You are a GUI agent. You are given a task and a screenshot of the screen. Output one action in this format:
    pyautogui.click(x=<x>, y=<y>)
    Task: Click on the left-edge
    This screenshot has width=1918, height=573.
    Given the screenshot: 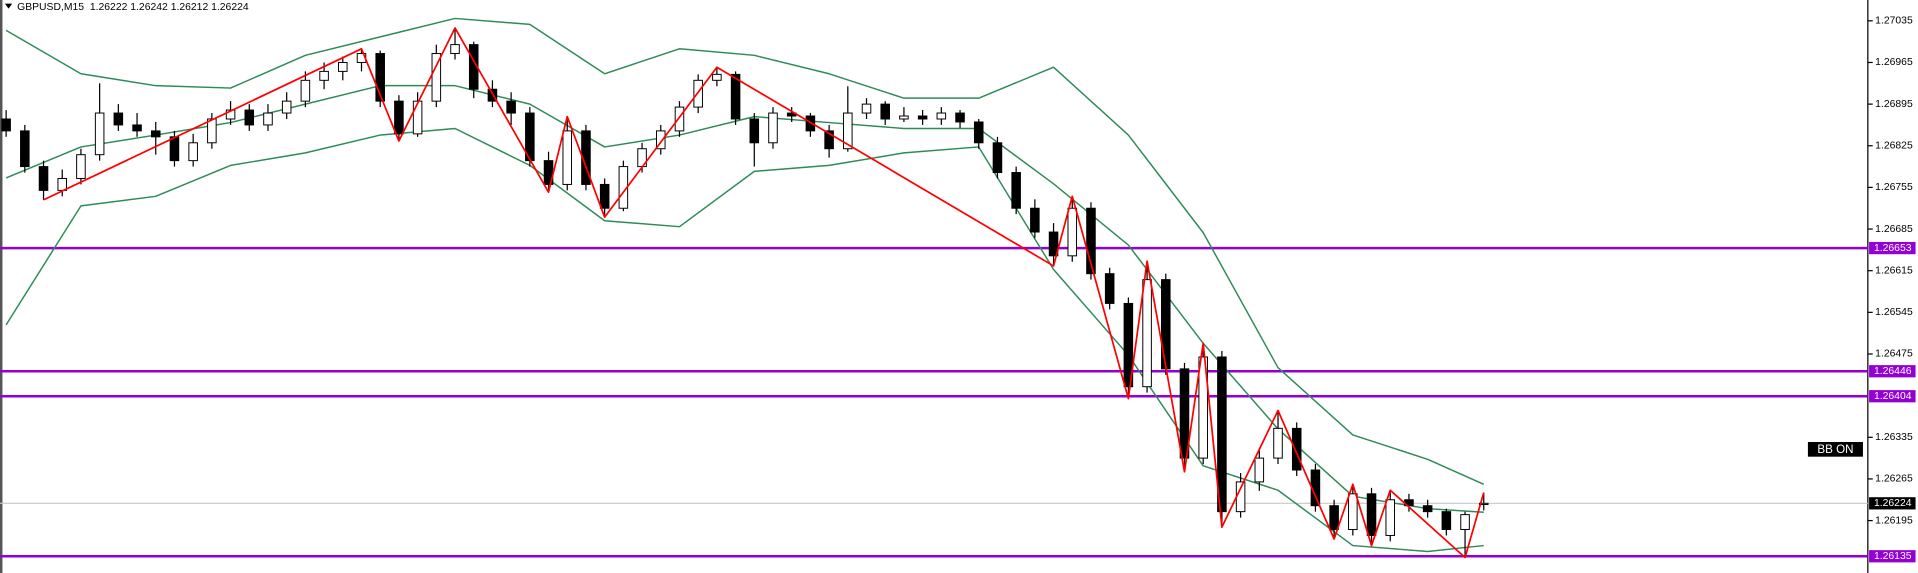 What is the action you would take?
    pyautogui.click(x=1, y=286)
    